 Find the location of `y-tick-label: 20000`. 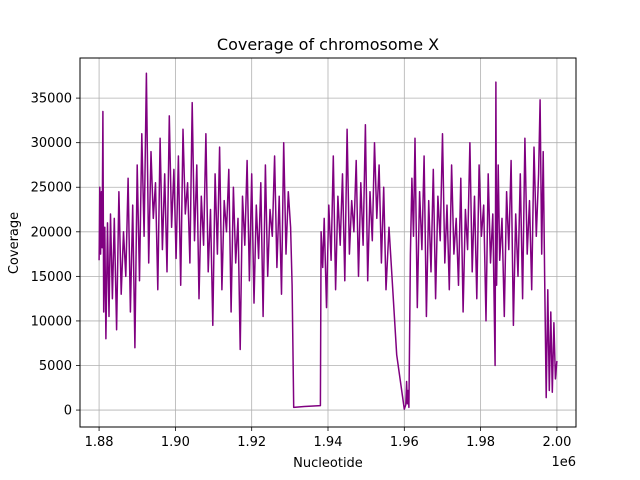

y-tick-label: 20000 is located at coordinates (51, 232).